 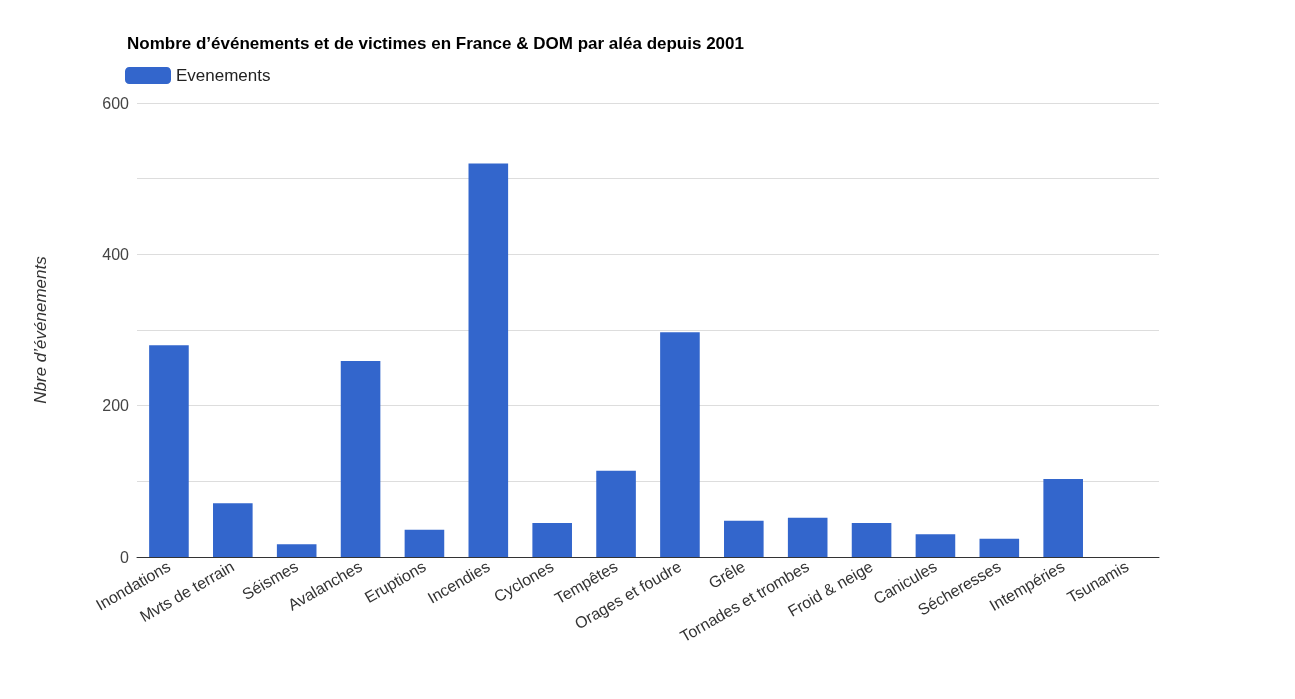 I want to click on legend-label: Evenements, so click(x=223, y=75).